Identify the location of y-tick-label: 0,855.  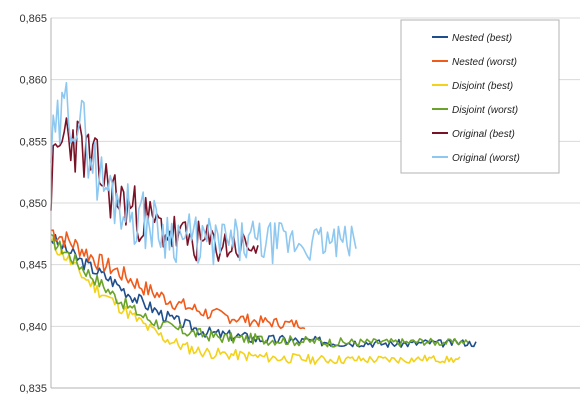
(33, 142).